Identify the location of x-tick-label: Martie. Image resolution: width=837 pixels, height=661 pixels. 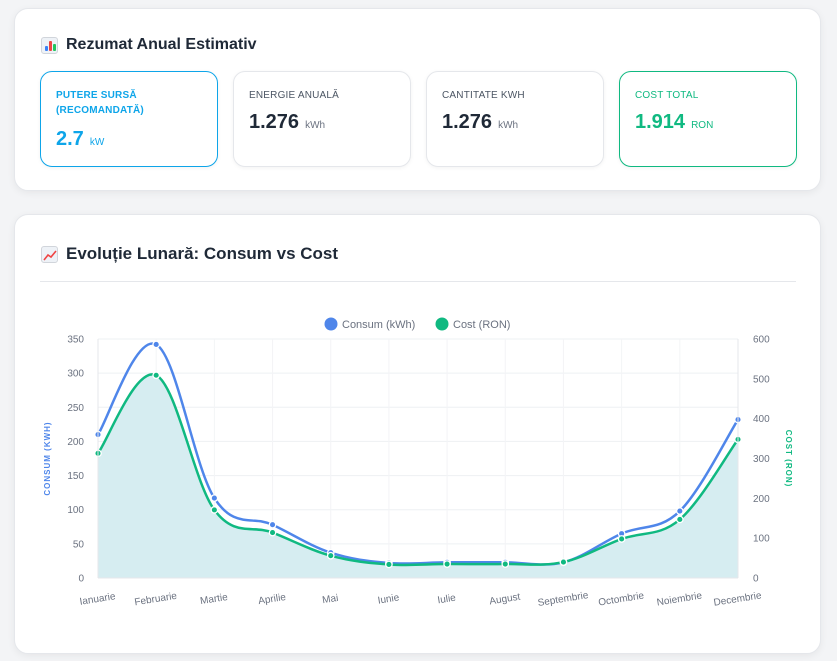
(214, 599).